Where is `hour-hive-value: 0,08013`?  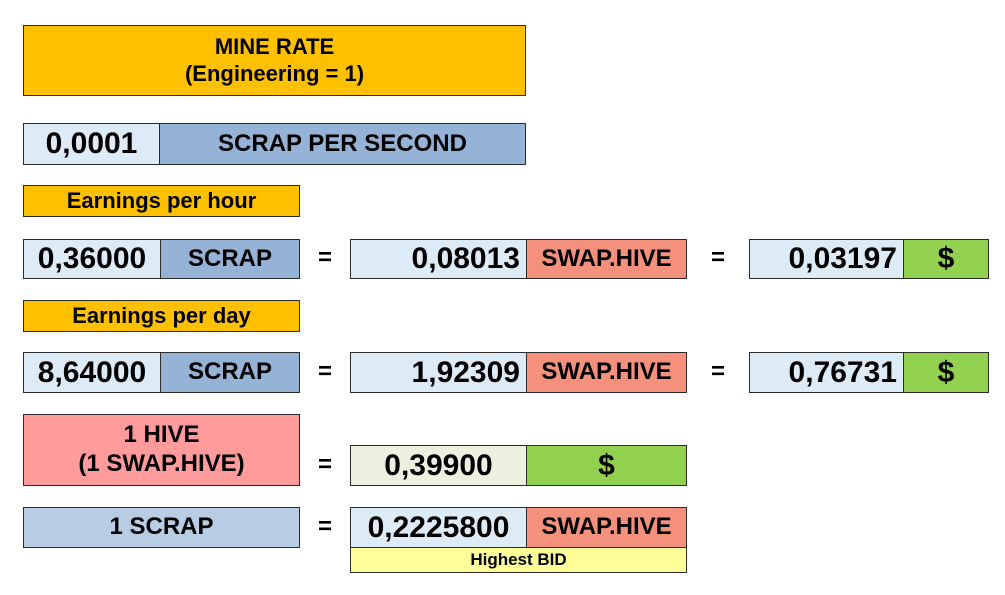 hour-hive-value: 0,08013 is located at coordinates (438, 259).